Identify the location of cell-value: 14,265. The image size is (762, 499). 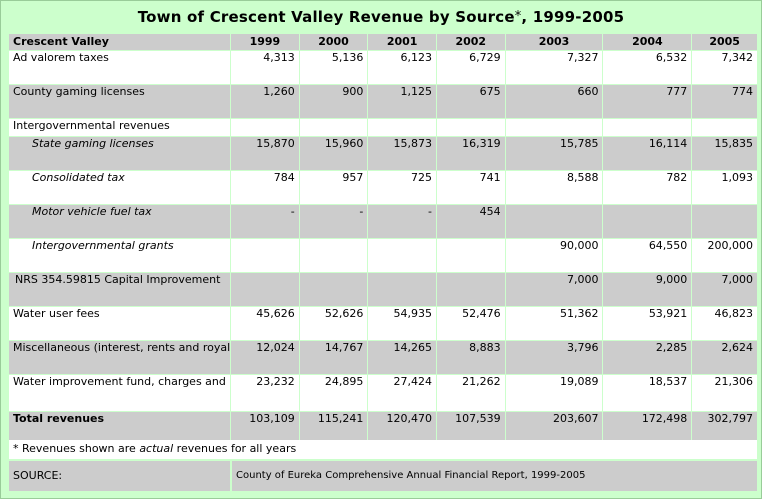
(402, 357).